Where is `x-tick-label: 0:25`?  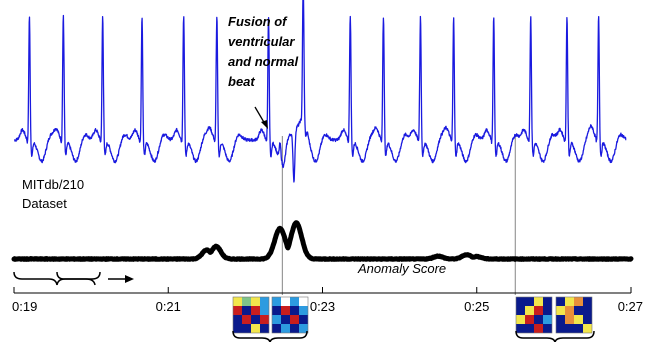
x-tick-label: 0:25 is located at coordinates (476, 306).